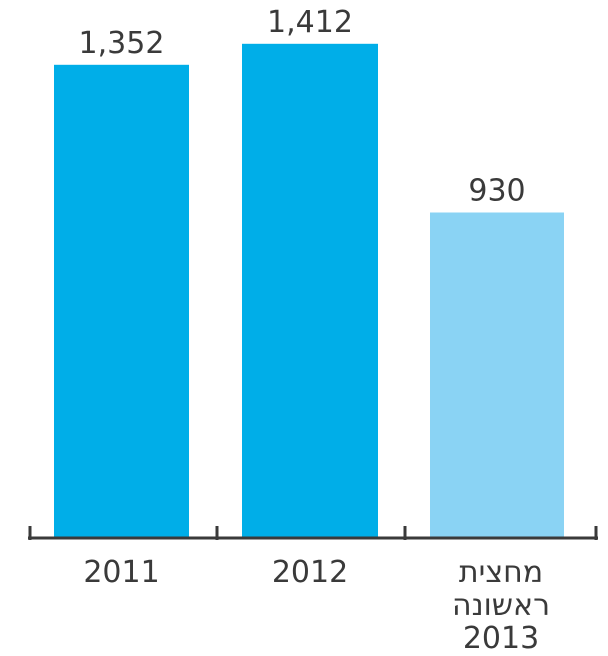 This screenshot has height=656, width=608. What do you see at coordinates (310, 22) in the screenshot?
I see `value-label-1: 1,412` at bounding box center [310, 22].